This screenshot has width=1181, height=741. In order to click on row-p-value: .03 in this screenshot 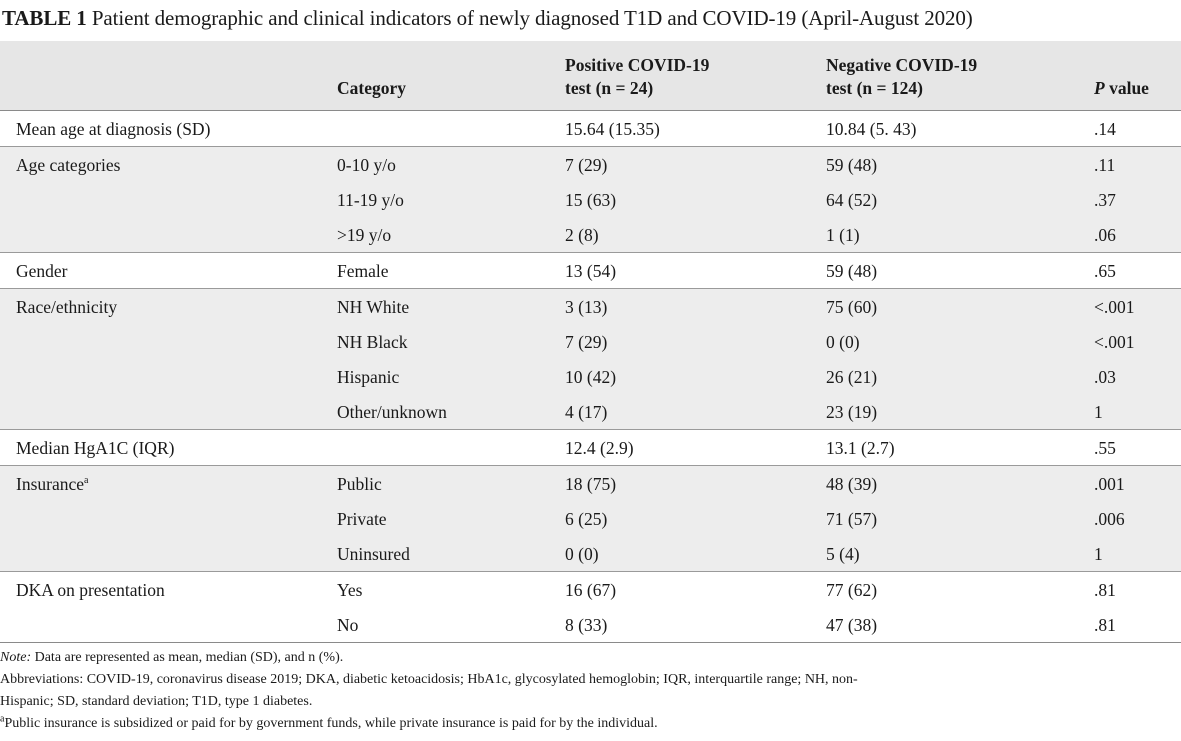, I will do `click(1137, 376)`.